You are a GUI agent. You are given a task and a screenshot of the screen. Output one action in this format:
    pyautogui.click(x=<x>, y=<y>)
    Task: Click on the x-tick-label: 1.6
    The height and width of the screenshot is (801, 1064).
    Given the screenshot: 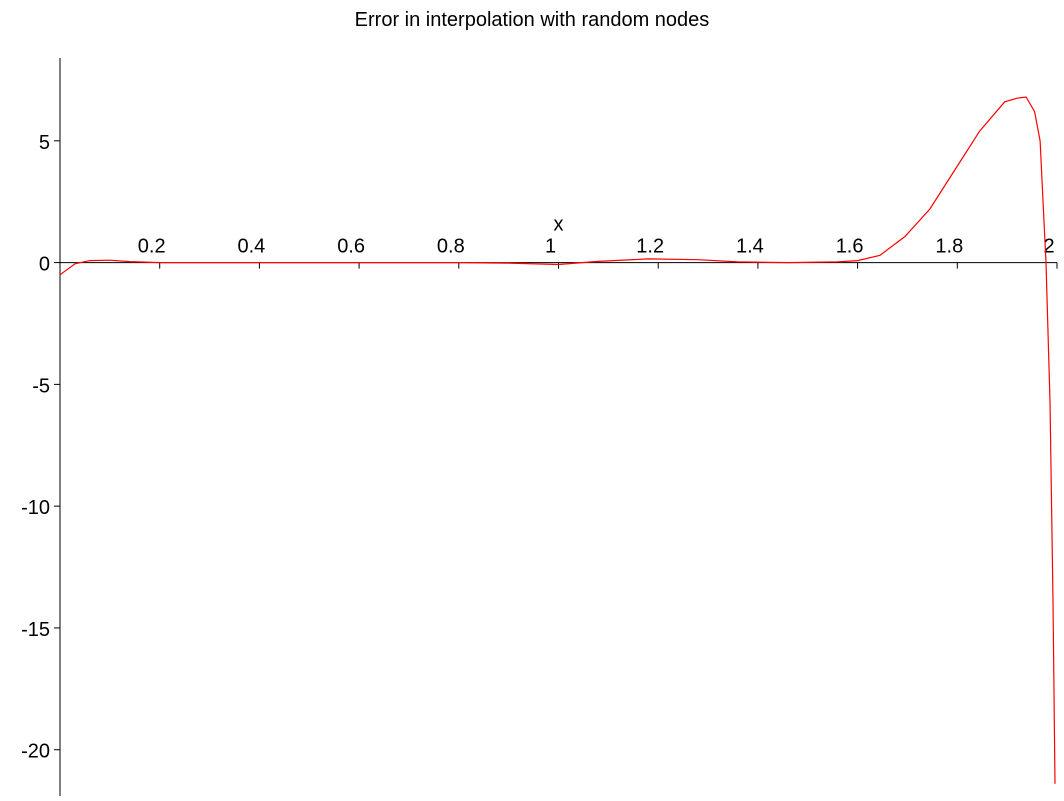 What is the action you would take?
    pyautogui.click(x=850, y=247)
    